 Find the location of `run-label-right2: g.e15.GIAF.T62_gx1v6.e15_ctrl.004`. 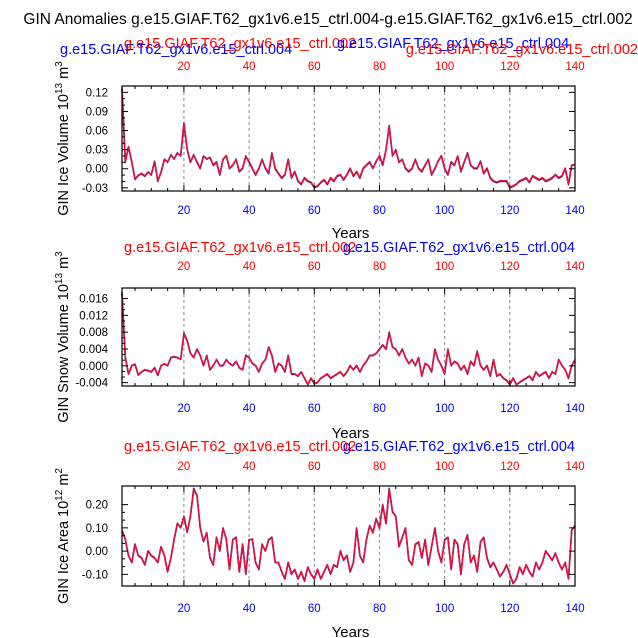

run-label-right2: g.e15.GIAF.T62_gx1v6.e15_ctrl.004 is located at coordinates (453, 44).